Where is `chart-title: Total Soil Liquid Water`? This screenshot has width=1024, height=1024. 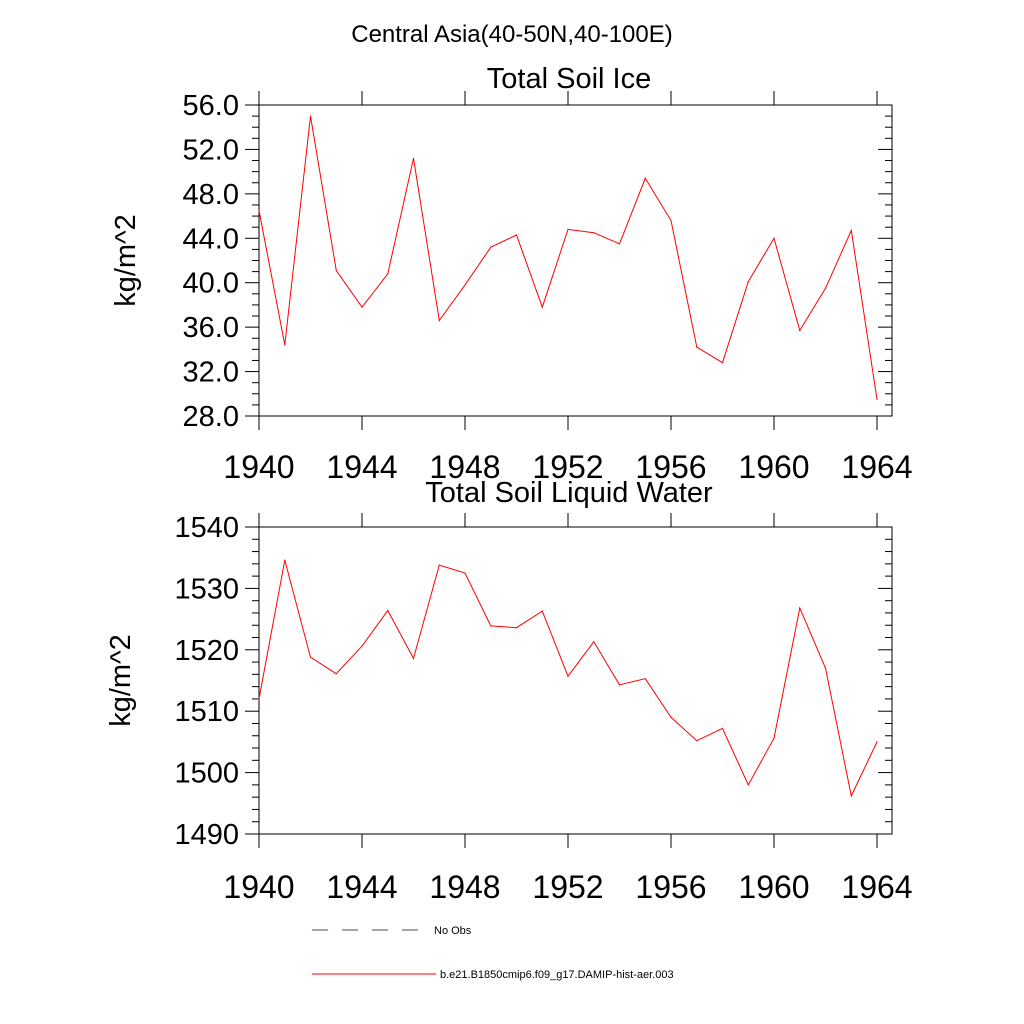 chart-title: Total Soil Liquid Water is located at coordinates (569, 493).